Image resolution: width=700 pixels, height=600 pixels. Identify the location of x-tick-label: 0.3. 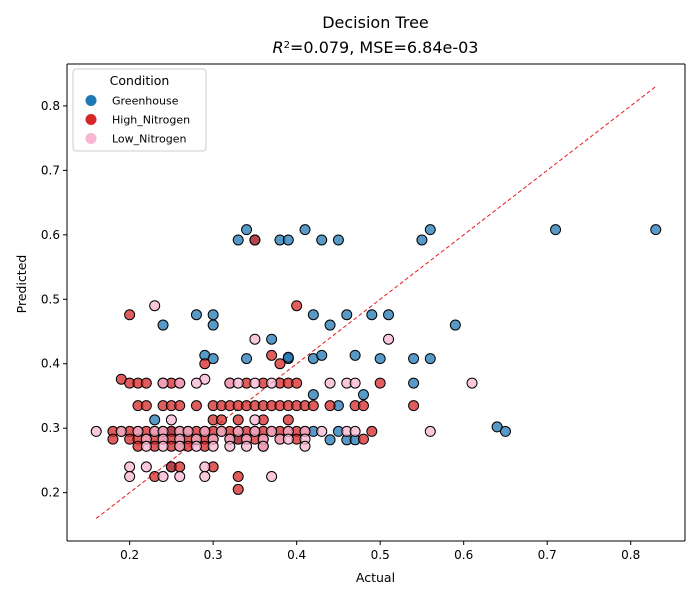
(213, 555).